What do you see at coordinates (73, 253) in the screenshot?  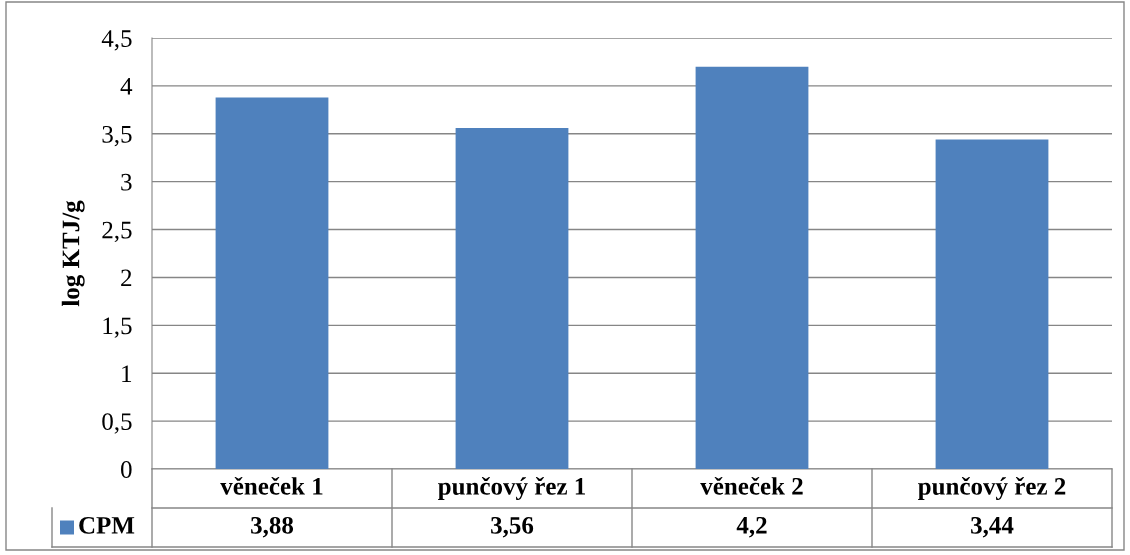 I see `y-axis-title: log KTJ/g` at bounding box center [73, 253].